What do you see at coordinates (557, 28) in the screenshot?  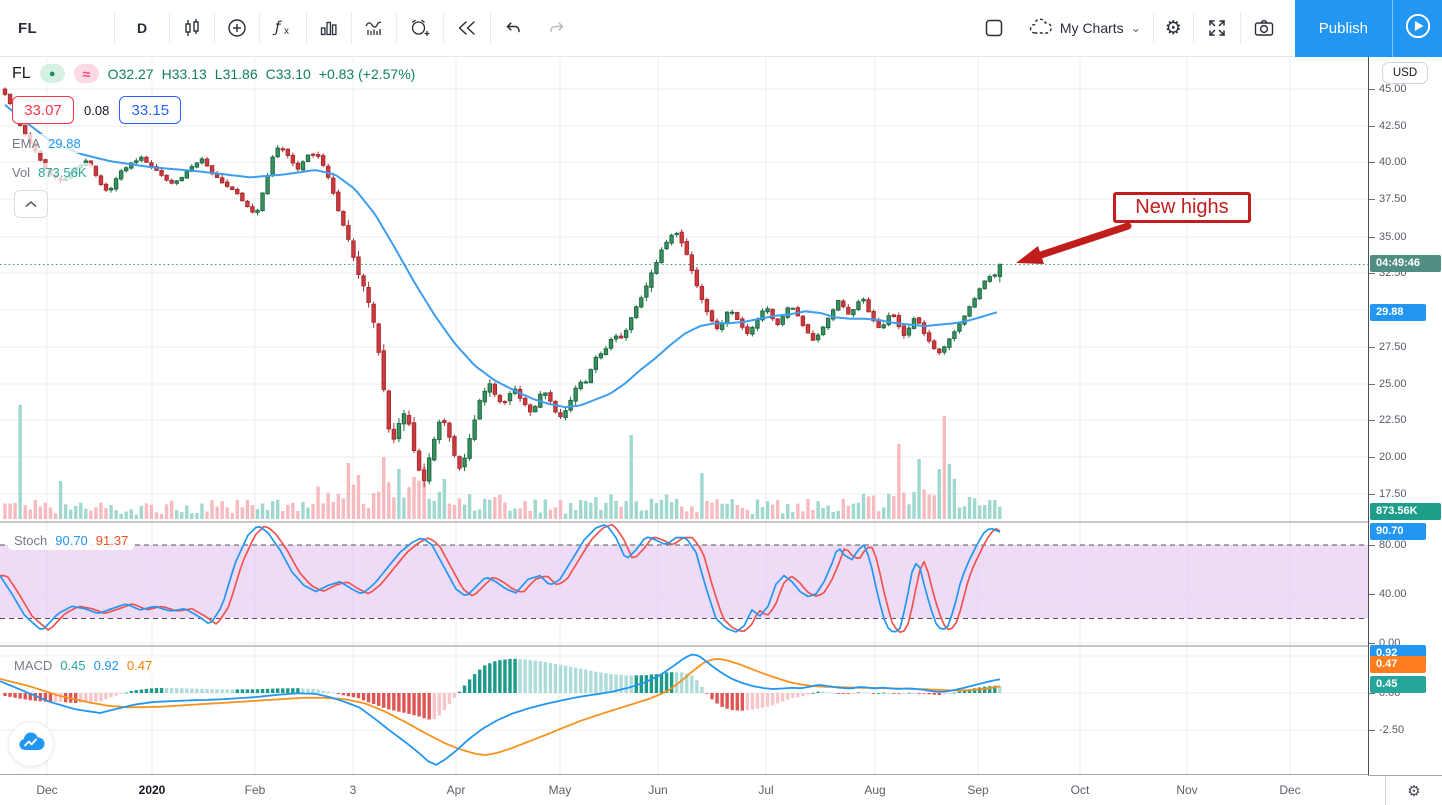 I see `redo-button` at bounding box center [557, 28].